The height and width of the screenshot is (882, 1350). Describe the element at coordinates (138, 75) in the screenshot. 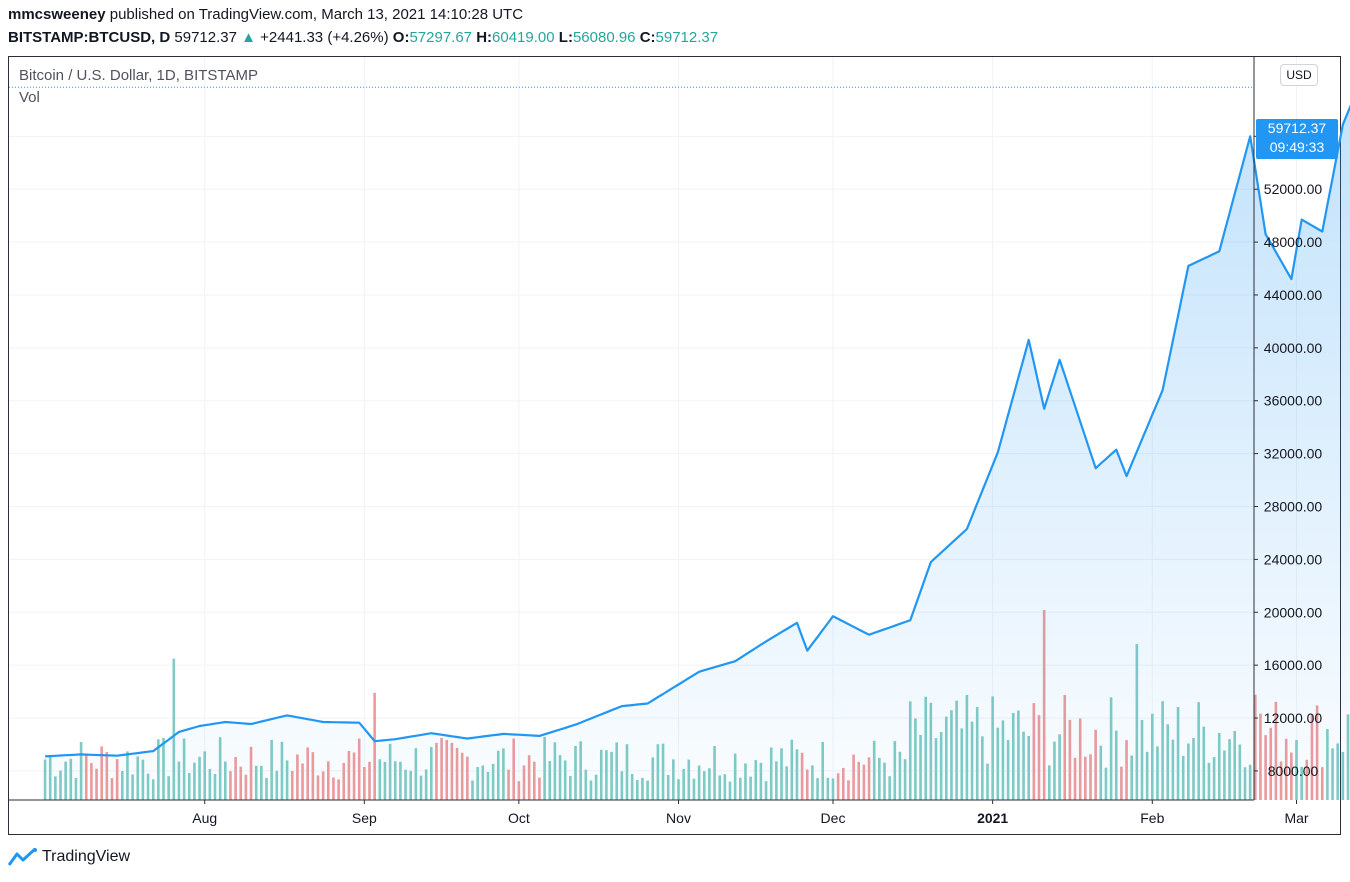

I see `series-title: Bitcoin / U.S. Dollar, 1D, BITSTAMP` at that location.